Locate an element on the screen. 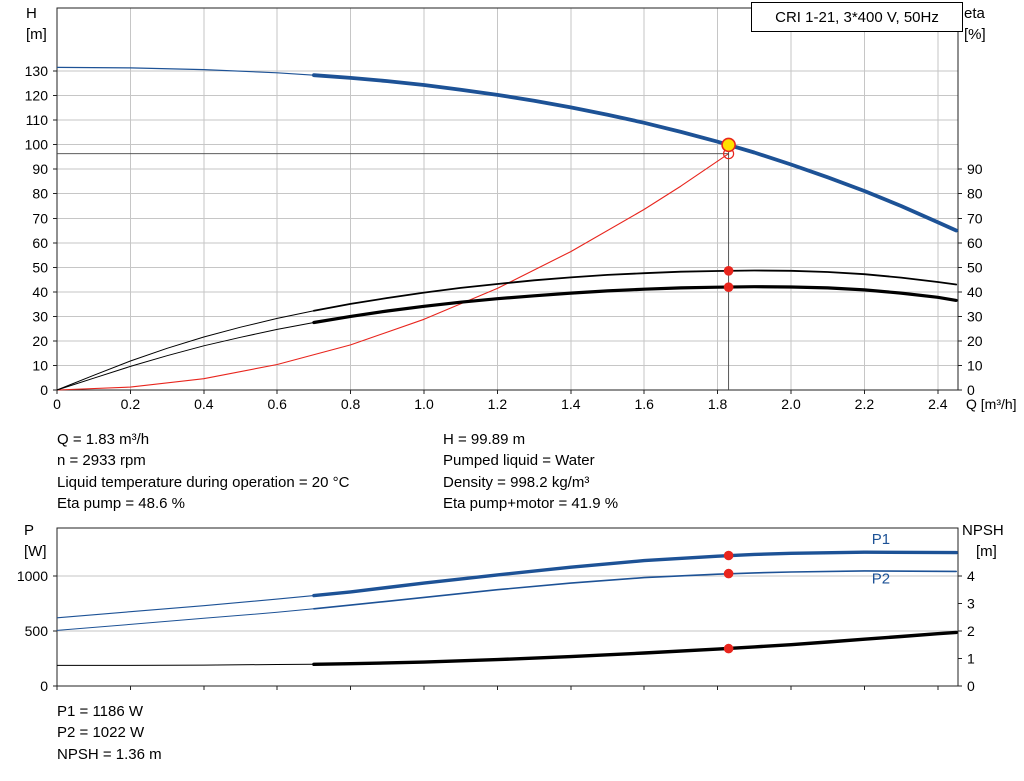 Image resolution: width=1024 pixels, height=781 pixels. p1-label: P1 is located at coordinates (881, 539).